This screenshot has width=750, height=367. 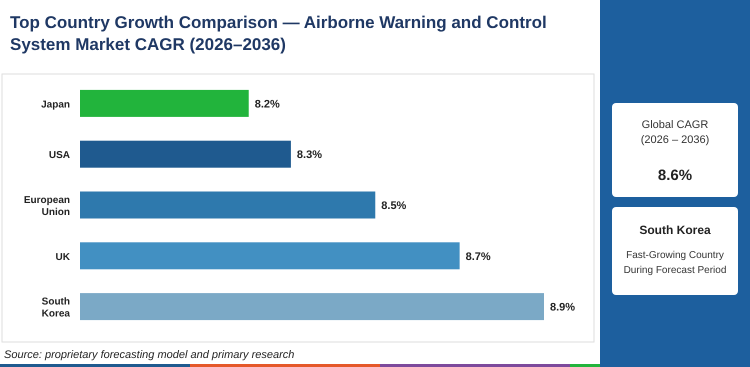 I want to click on data-label: 8.3%, so click(x=309, y=155).